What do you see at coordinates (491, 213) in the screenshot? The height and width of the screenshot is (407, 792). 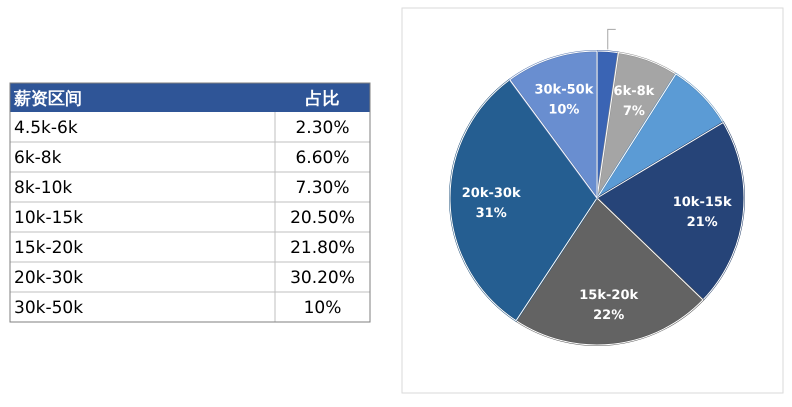 I see `data-label: 31%` at bounding box center [491, 213].